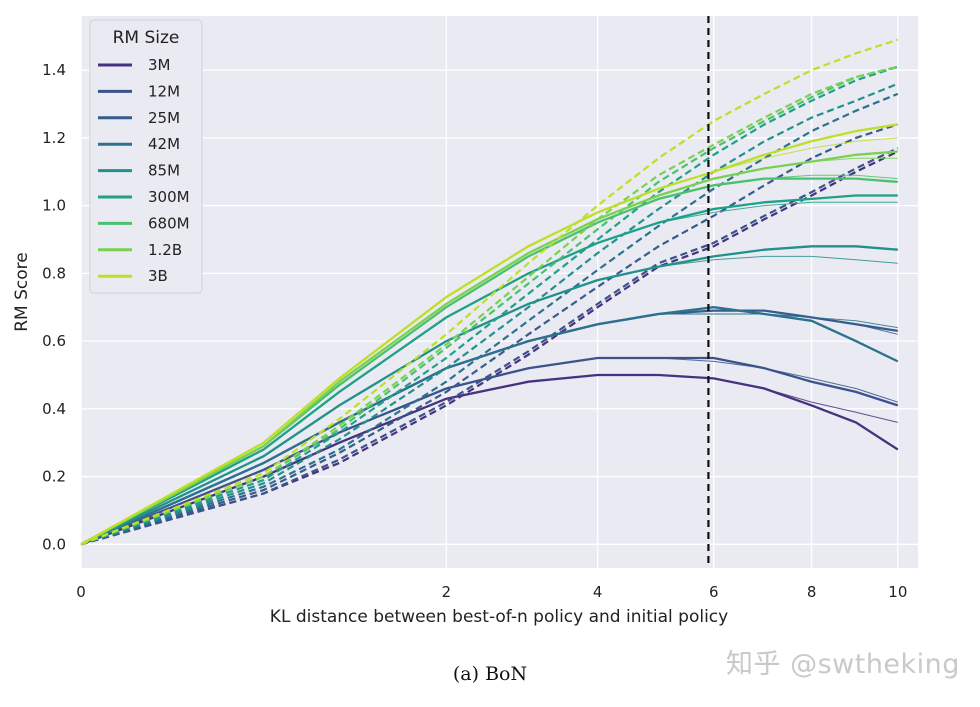 This screenshot has width=980, height=707. Describe the element at coordinates (54, 138) in the screenshot. I see `y-tick-label: 1.2` at that location.